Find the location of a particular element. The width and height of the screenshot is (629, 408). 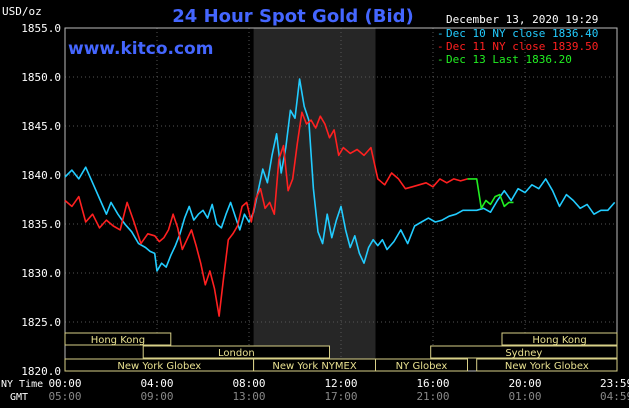

session-label: New York NYMEX is located at coordinates (314, 366).